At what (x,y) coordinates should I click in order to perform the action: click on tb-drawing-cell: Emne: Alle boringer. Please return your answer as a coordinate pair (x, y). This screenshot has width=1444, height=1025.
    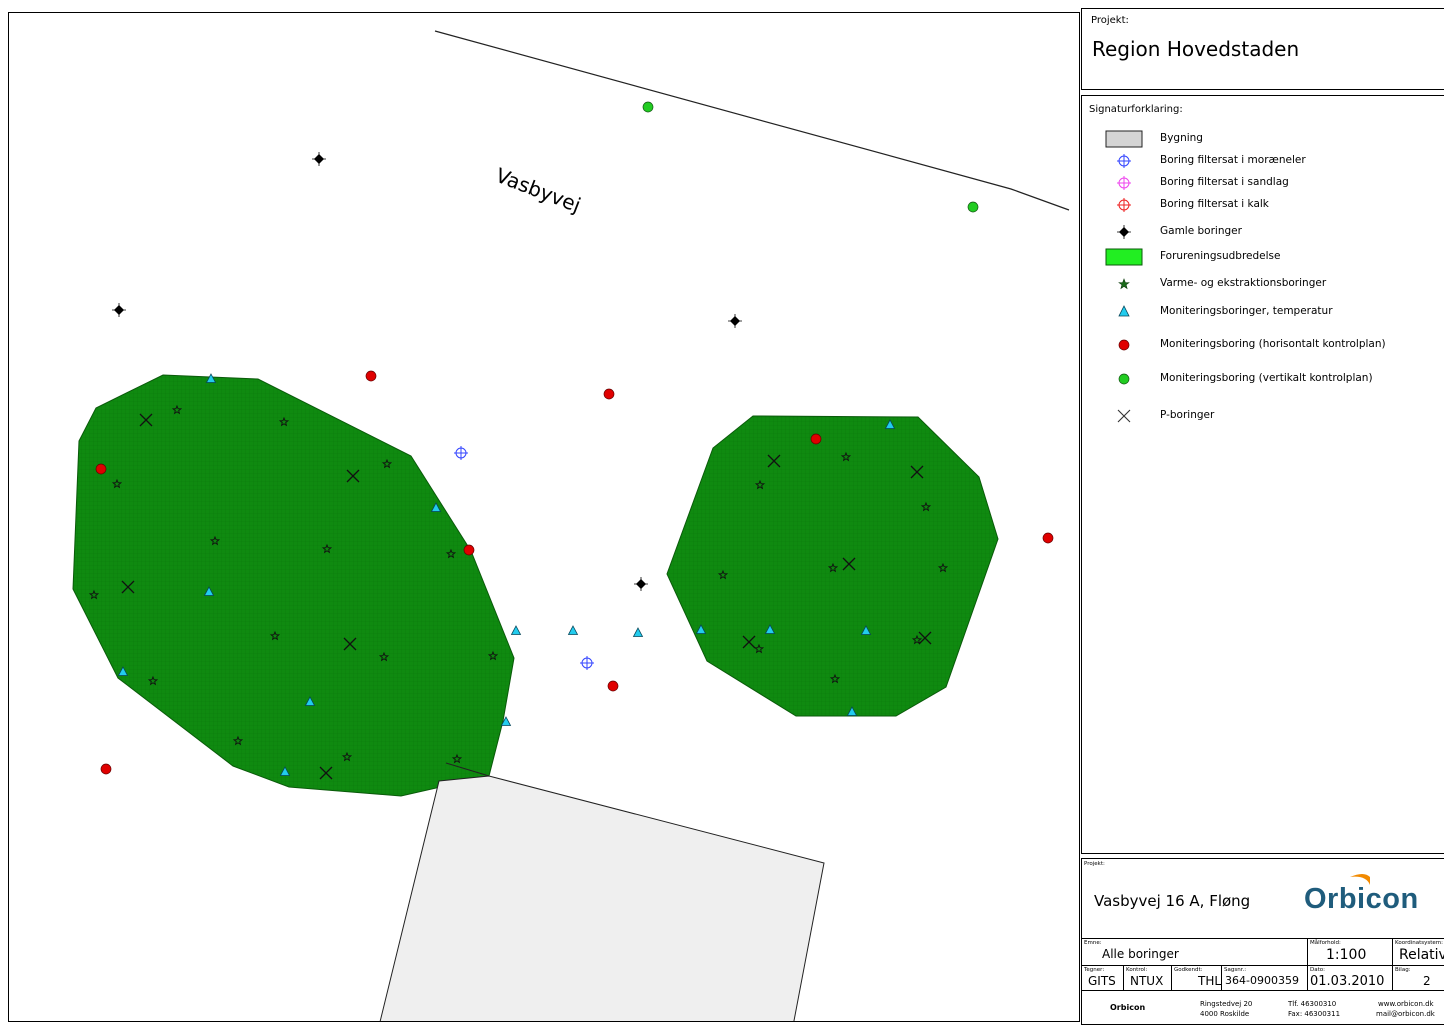
    Looking at the image, I should click on (1195, 952).